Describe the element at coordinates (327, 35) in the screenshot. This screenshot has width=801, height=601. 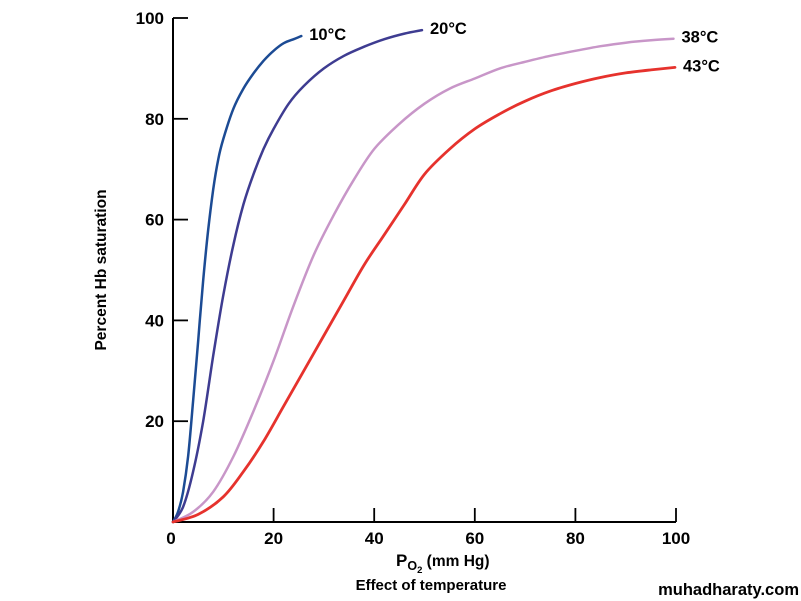
I see `curve-label-10c: 10°C` at that location.